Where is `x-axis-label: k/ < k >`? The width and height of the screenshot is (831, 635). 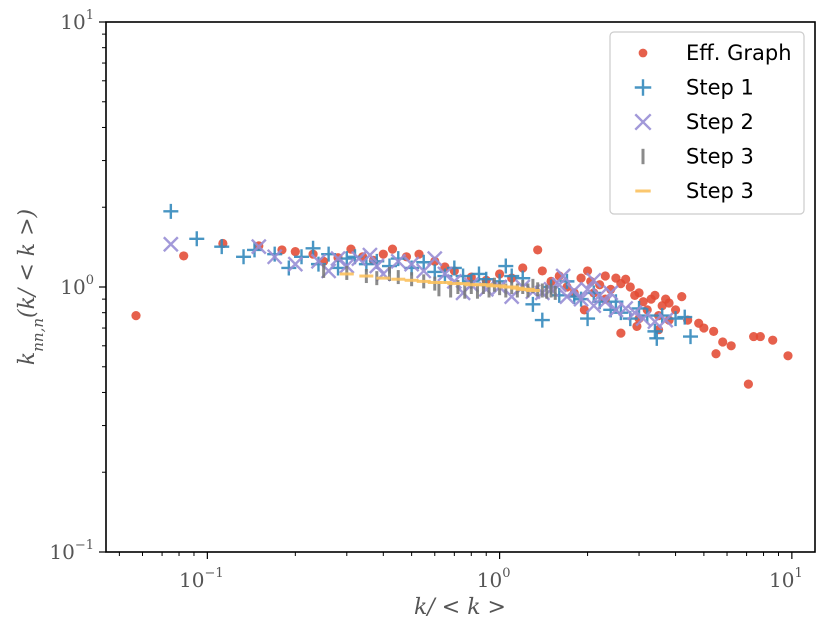 x-axis-label: k/ < k > is located at coordinates (460, 607).